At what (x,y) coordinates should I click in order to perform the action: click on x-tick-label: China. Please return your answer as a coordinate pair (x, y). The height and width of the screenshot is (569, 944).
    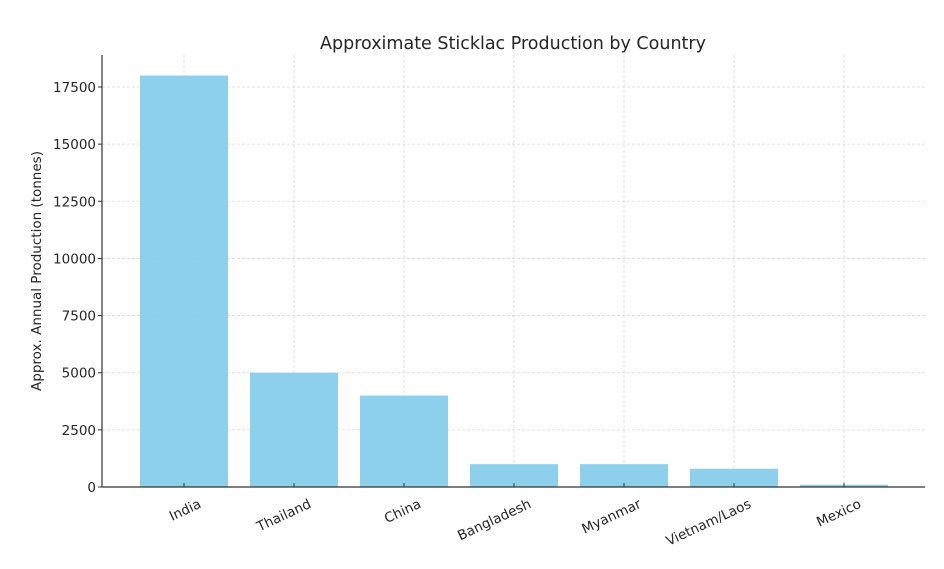
    Looking at the image, I should click on (403, 511).